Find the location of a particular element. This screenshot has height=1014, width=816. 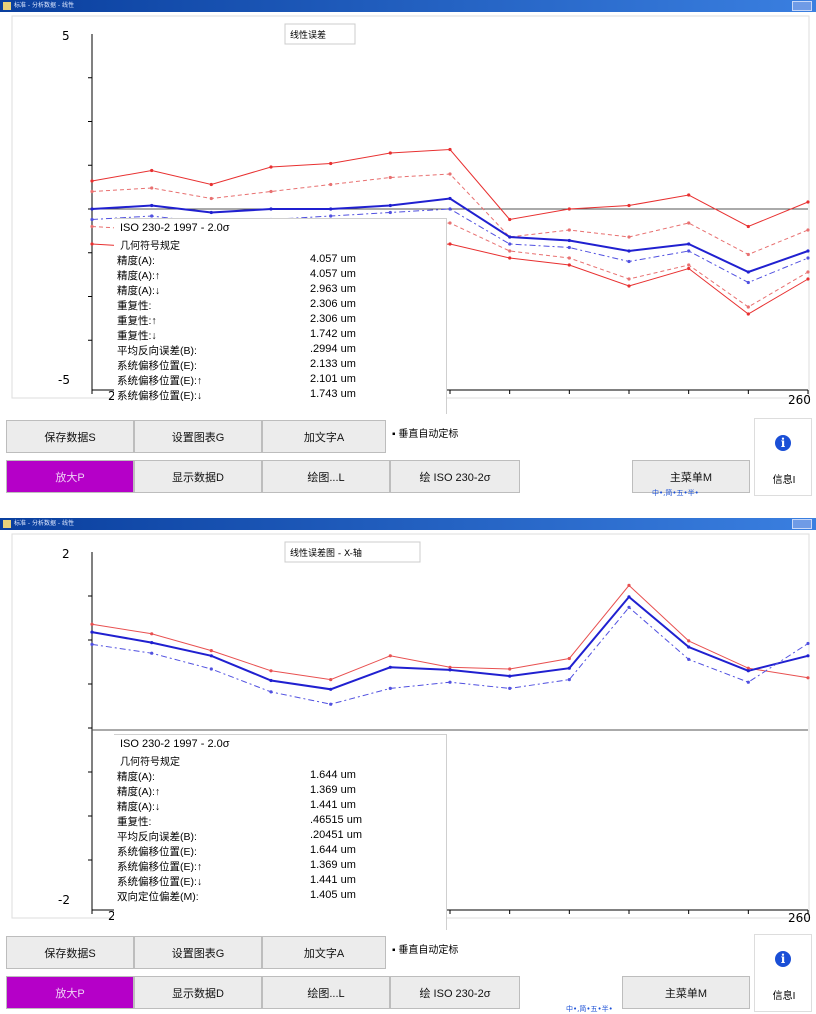

stats-row: 系统偏移位置(E):↑ 2.101 um is located at coordinates (264, 380).